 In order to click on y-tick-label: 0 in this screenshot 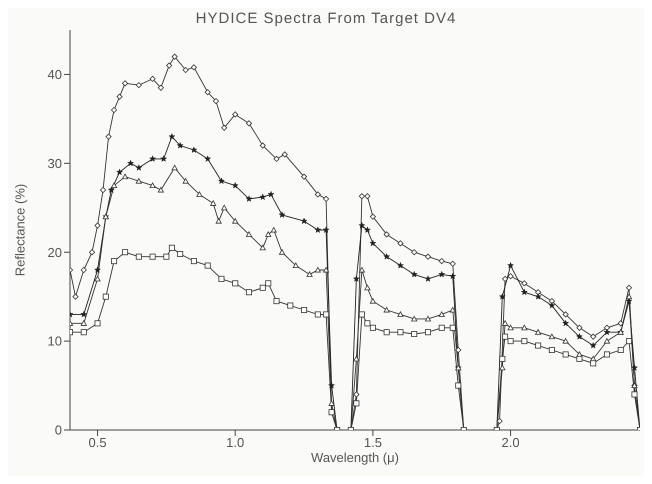, I will do `click(58, 430)`.